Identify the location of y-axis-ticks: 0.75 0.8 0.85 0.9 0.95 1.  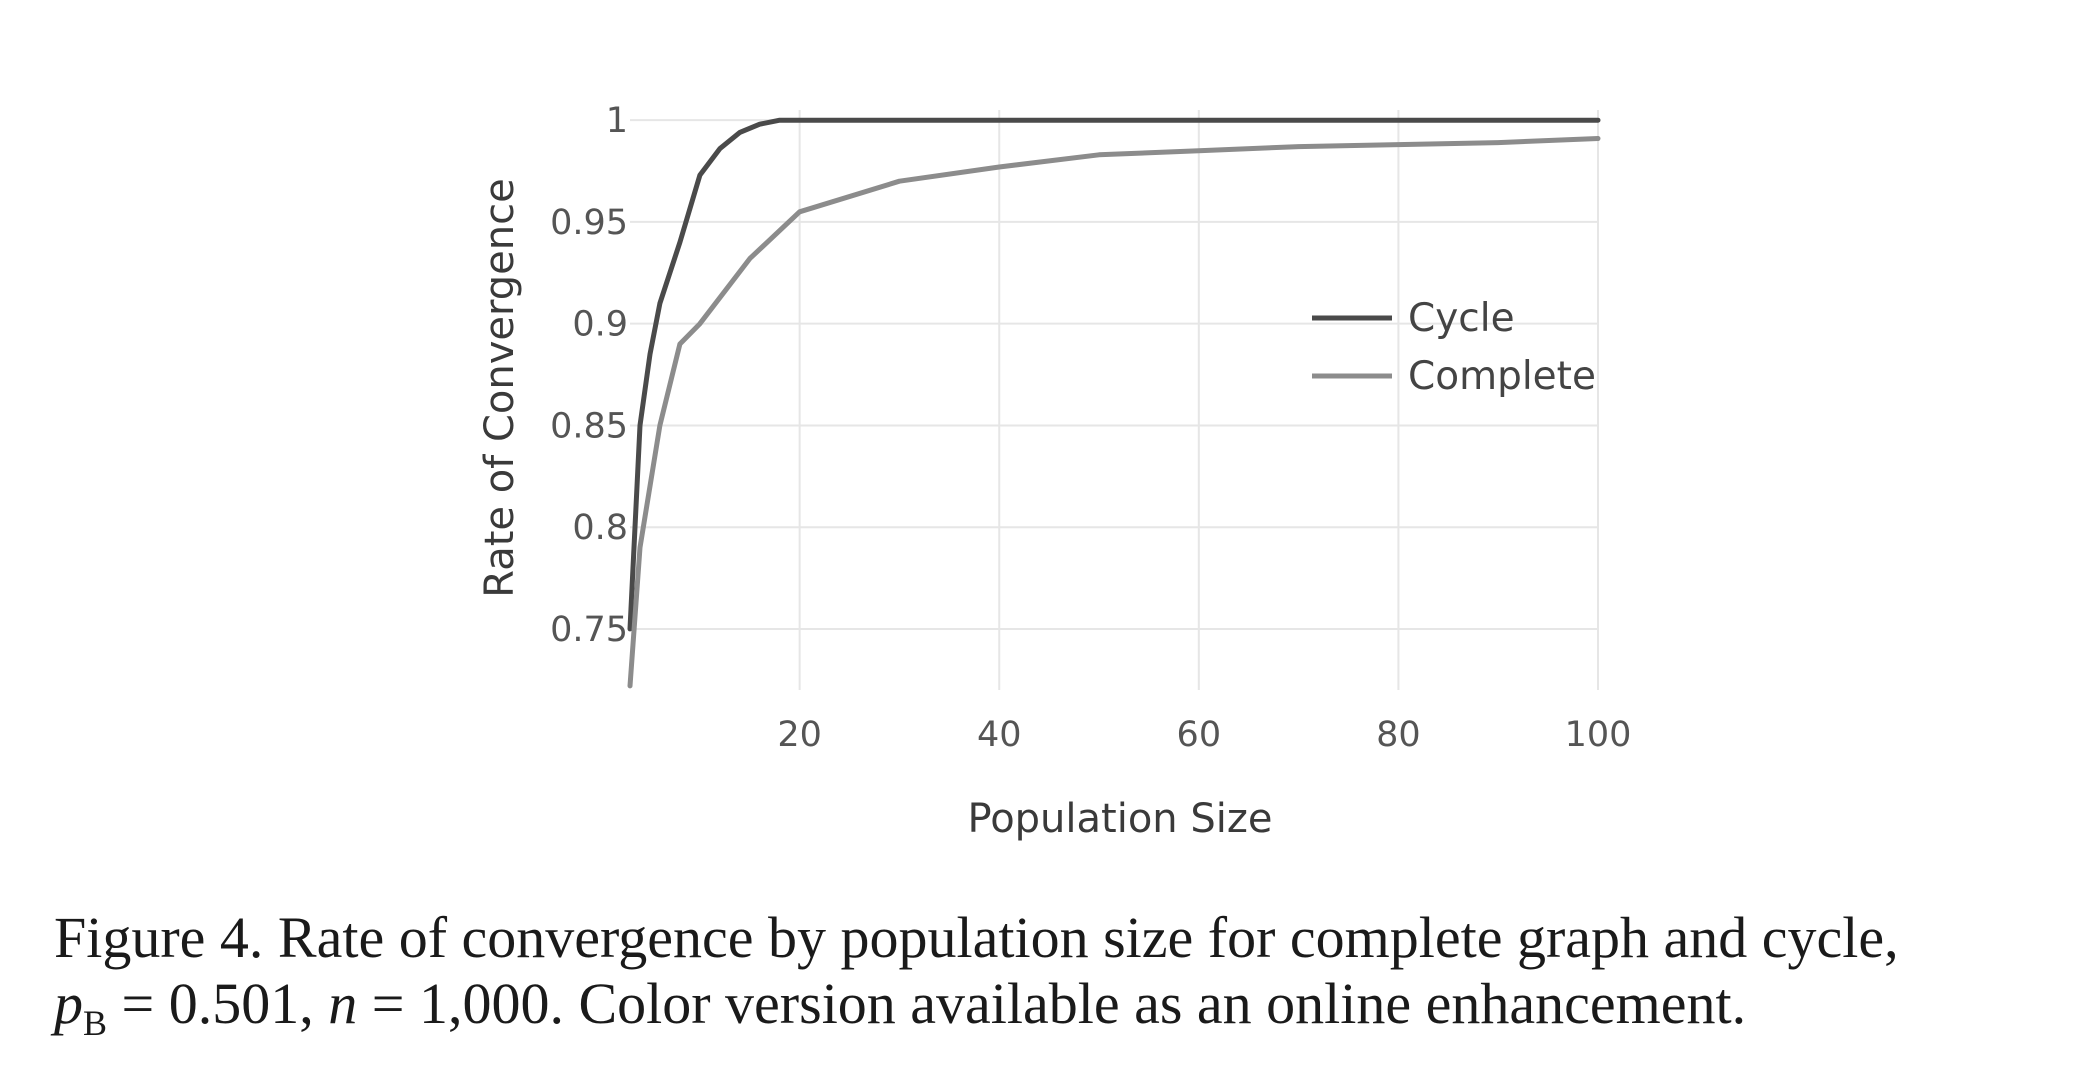
(589, 375).